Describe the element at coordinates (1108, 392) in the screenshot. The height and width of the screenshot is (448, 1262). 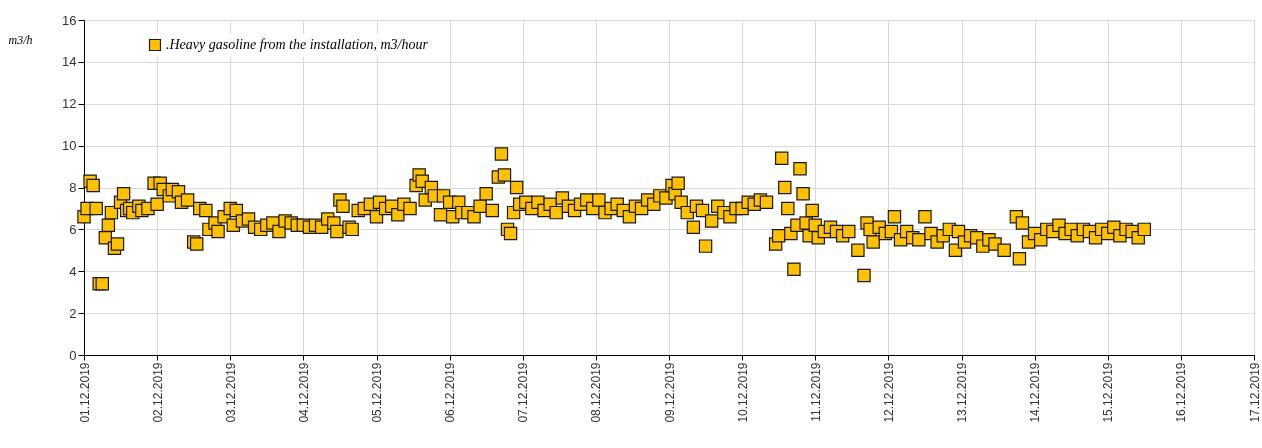
I see `x-tick-label: 15.12.2019` at that location.